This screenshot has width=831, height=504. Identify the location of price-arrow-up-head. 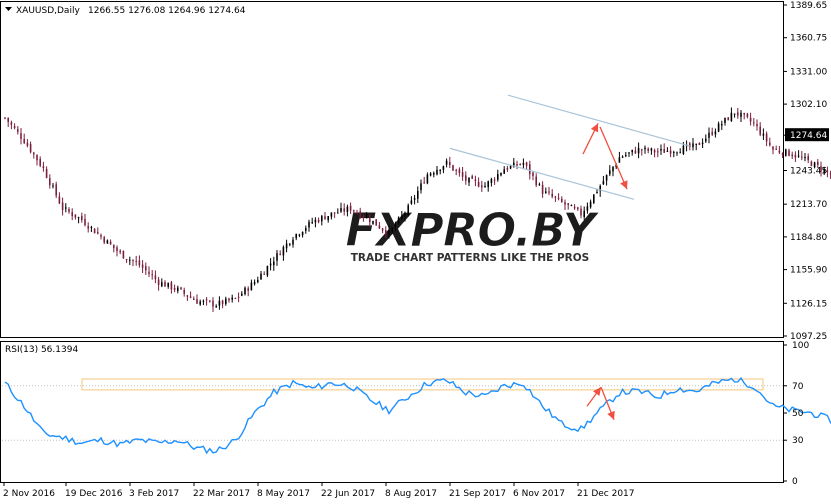
(594, 128).